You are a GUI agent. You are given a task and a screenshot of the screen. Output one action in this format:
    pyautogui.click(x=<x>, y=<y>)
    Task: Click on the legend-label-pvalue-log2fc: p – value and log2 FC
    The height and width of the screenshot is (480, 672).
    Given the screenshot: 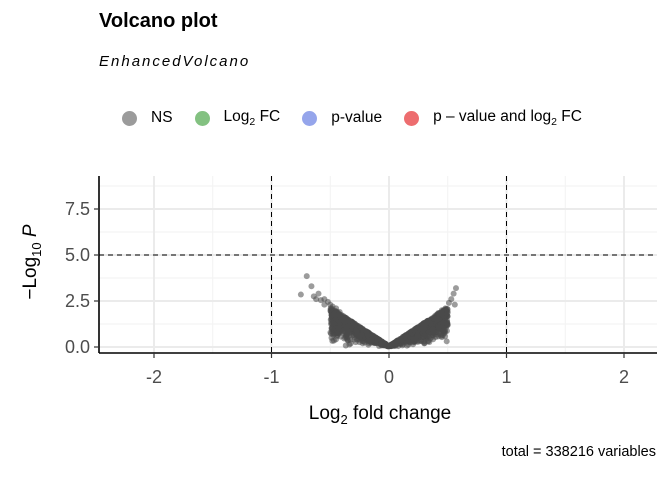 What is the action you would take?
    pyautogui.click(x=507, y=118)
    